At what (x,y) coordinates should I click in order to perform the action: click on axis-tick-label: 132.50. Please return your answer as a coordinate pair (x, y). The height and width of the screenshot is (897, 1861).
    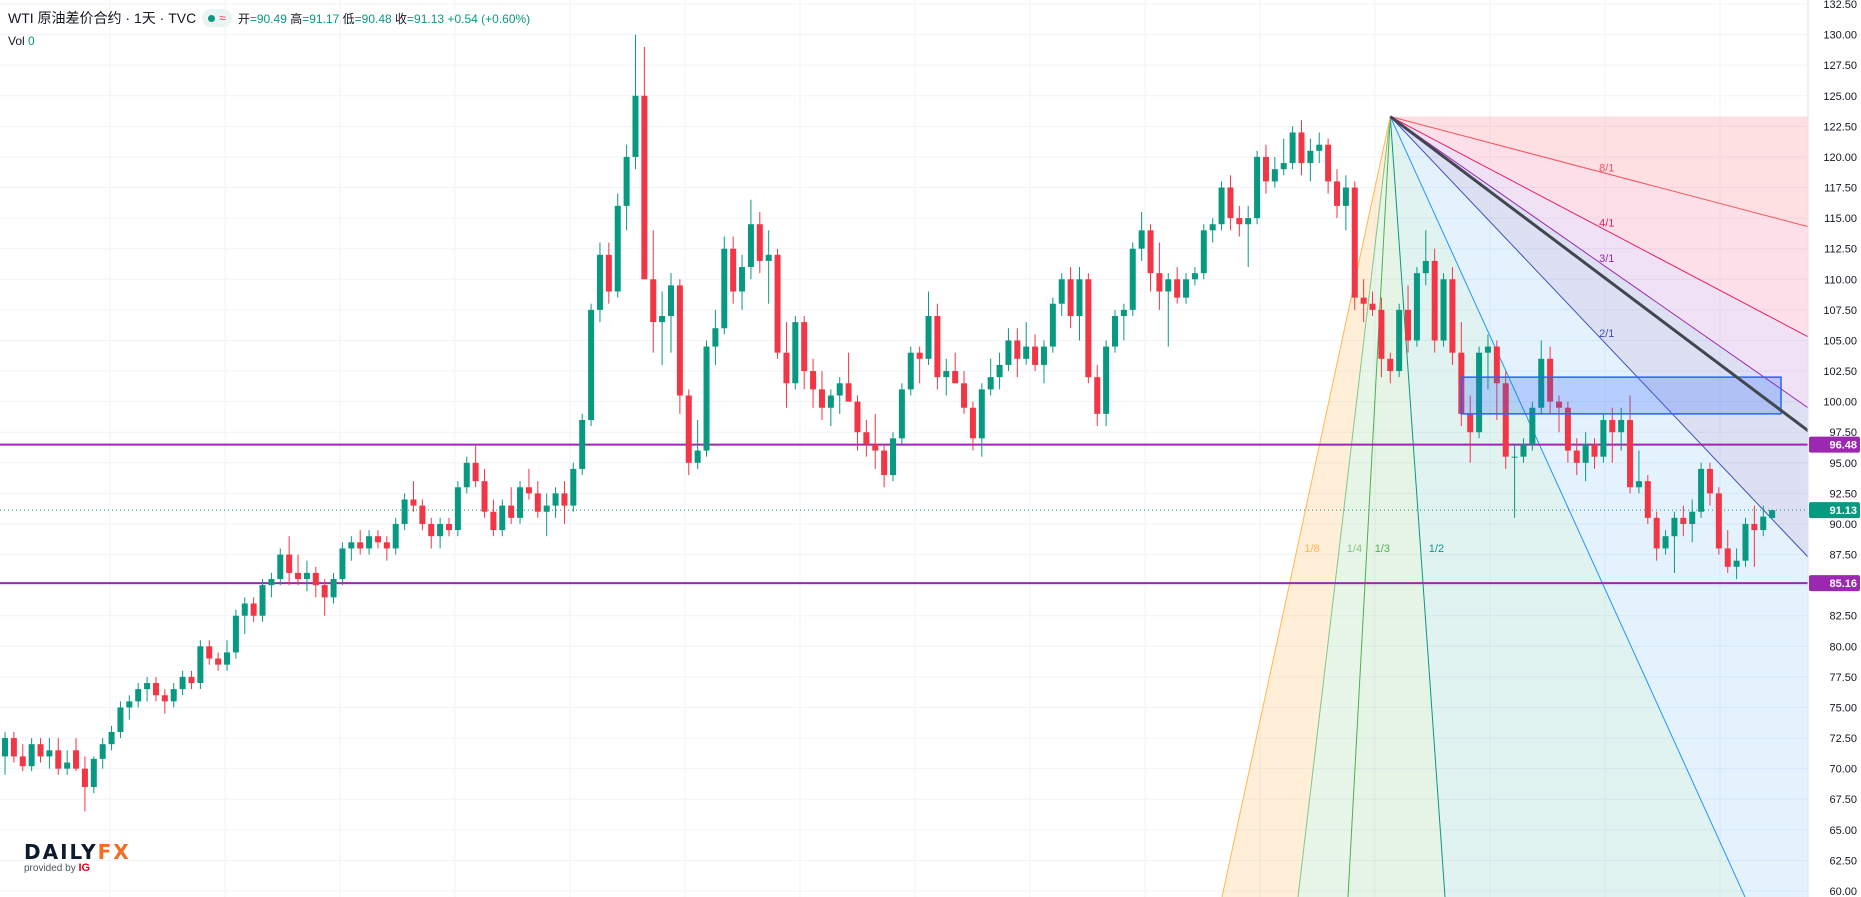
    Looking at the image, I should click on (1840, 5).